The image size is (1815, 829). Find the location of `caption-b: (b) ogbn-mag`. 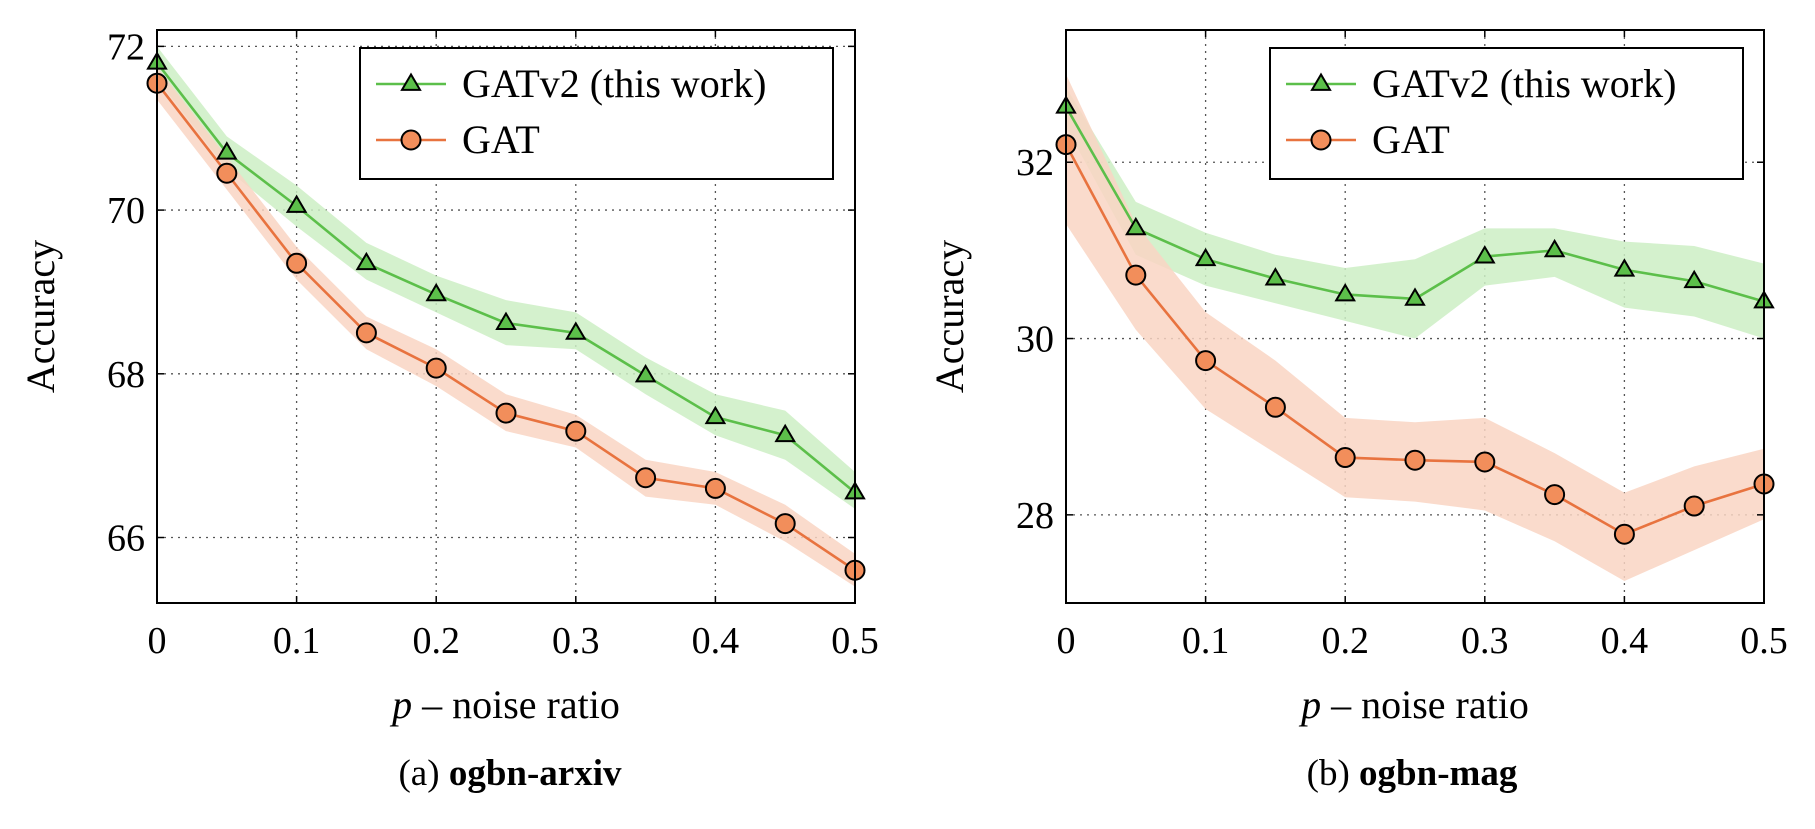

caption-b: (b) ogbn-mag is located at coordinates (1412, 773).